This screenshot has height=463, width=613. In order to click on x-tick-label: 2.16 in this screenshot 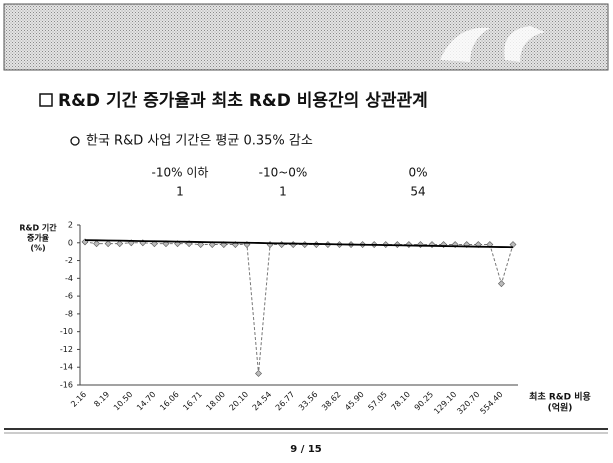, I will do `click(78, 399)`.